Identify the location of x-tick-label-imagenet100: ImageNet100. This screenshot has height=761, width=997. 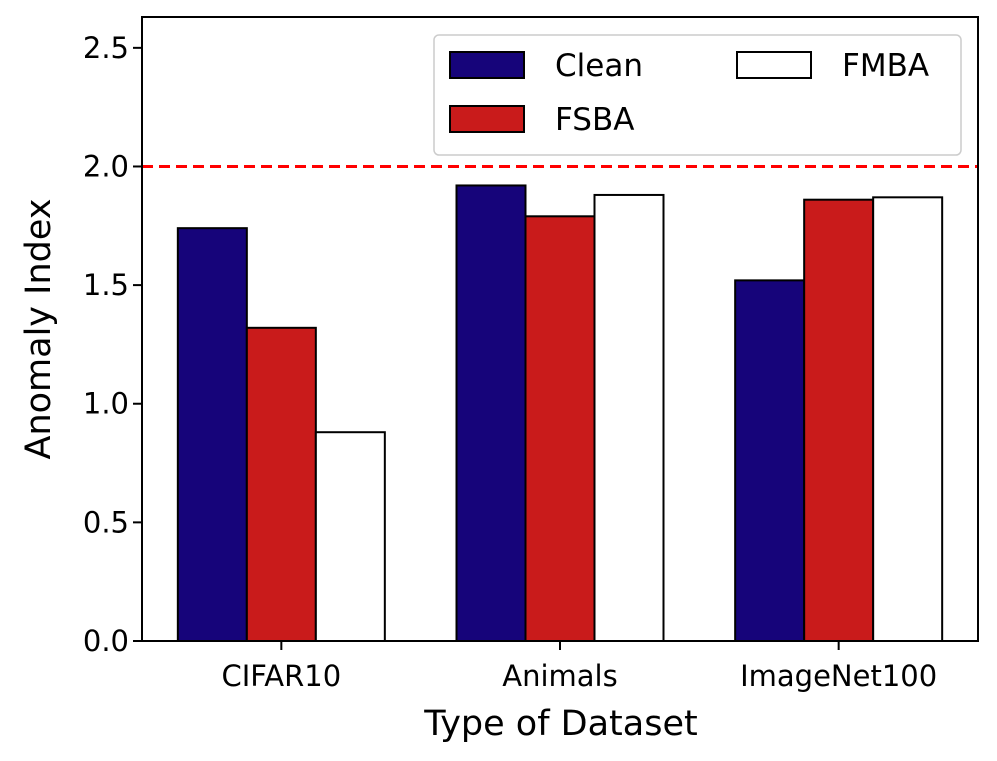
(838, 676).